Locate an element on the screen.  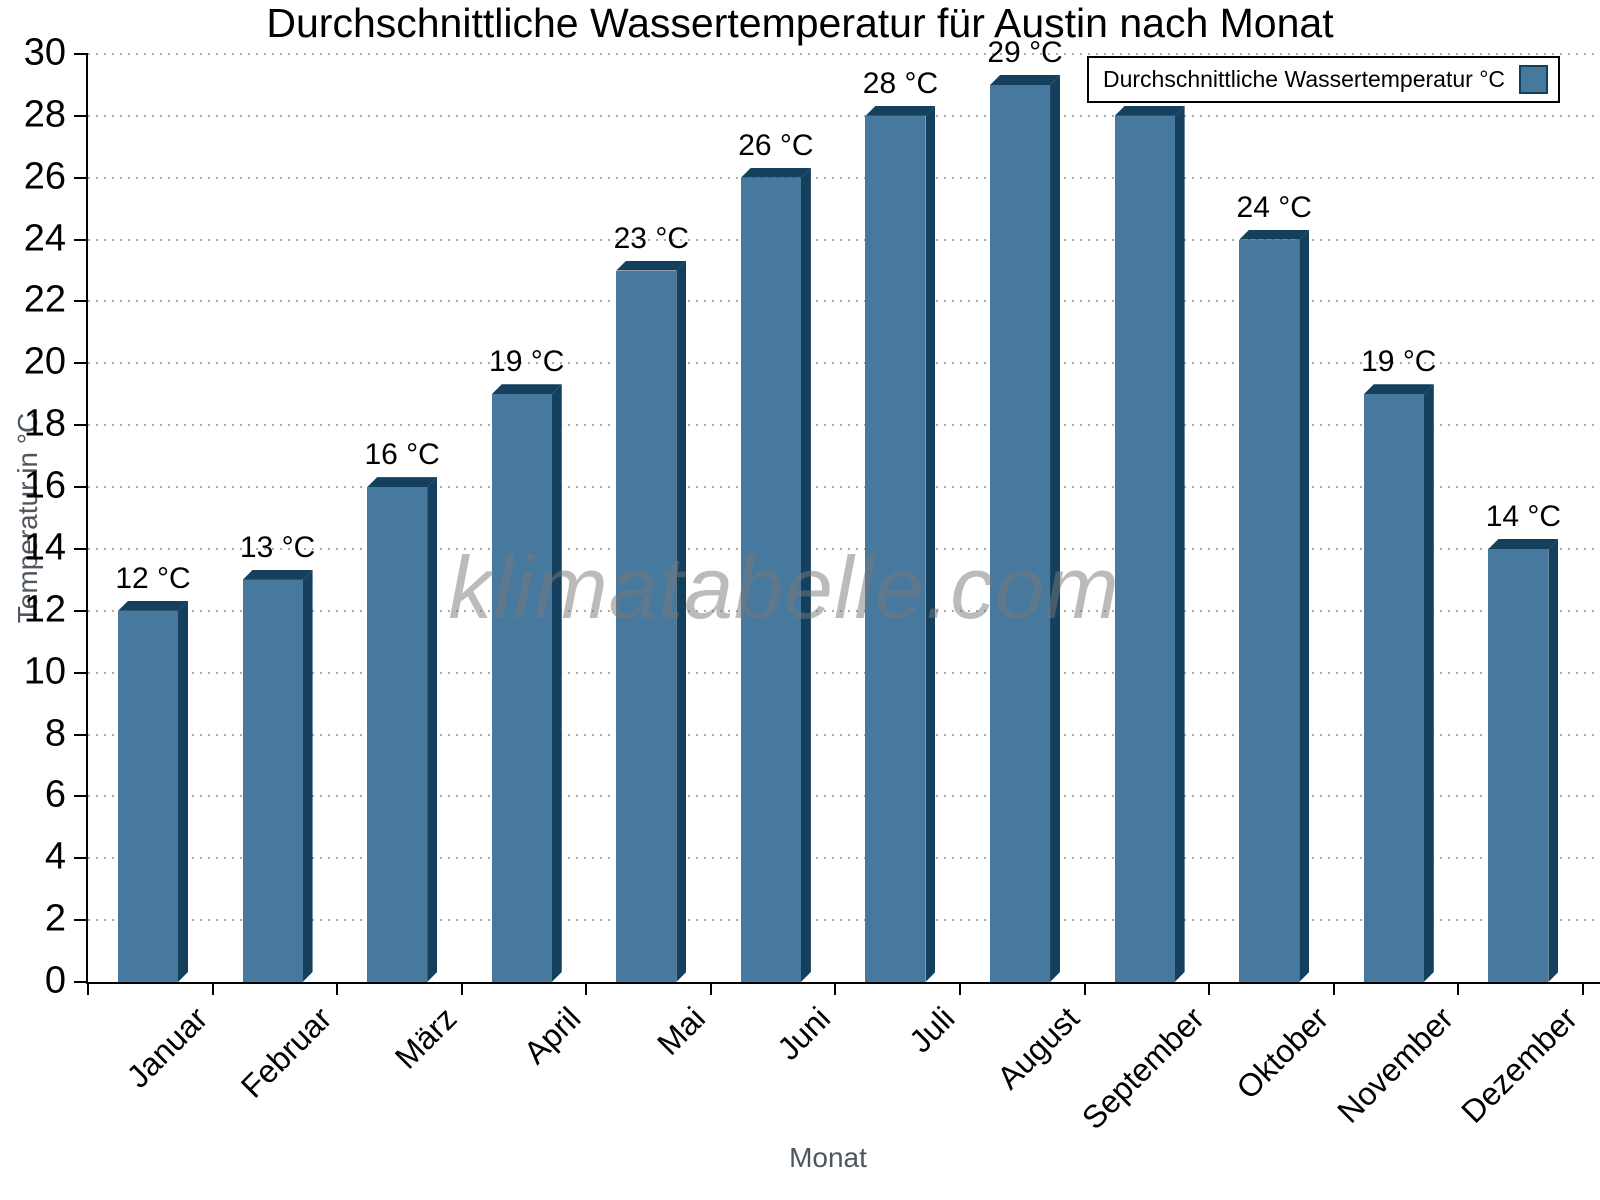
bar-märz is located at coordinates (397, 734).